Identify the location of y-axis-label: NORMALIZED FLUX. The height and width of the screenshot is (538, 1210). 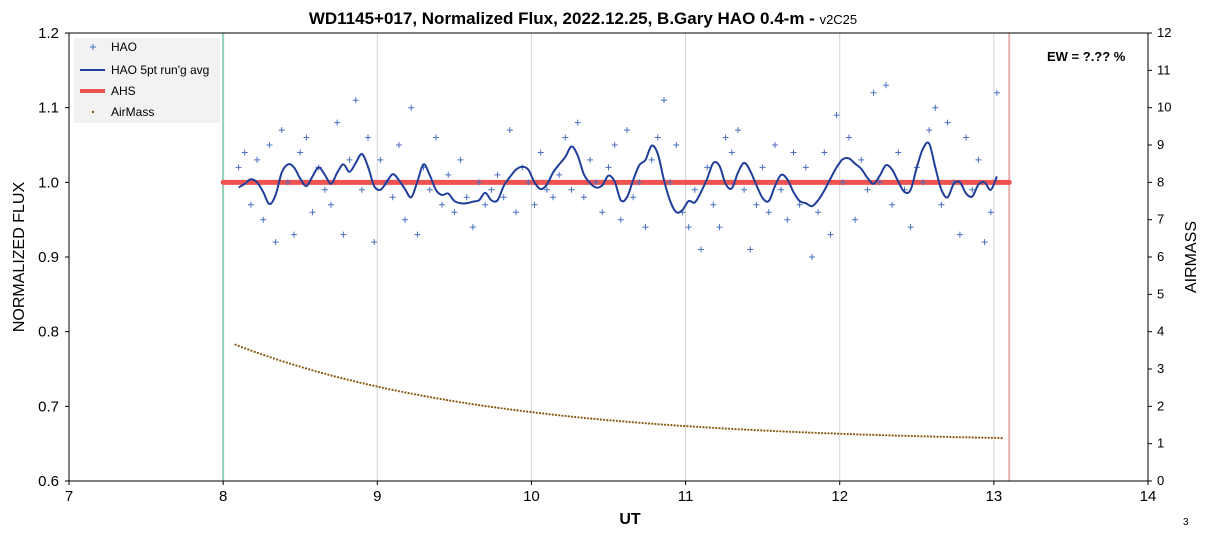
(19, 257).